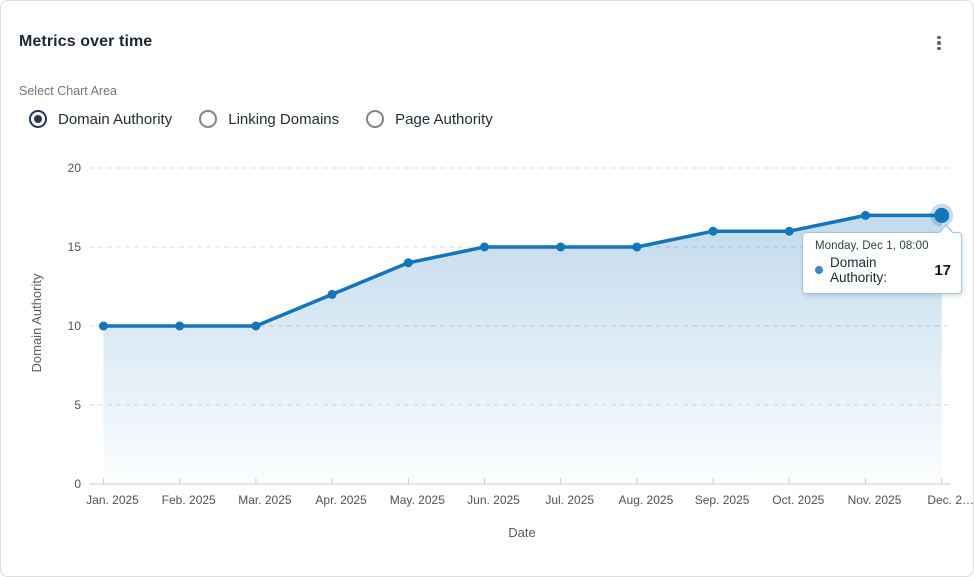 This screenshot has width=974, height=577. I want to click on tooltip-row: Domain Authority: 17, so click(883, 270).